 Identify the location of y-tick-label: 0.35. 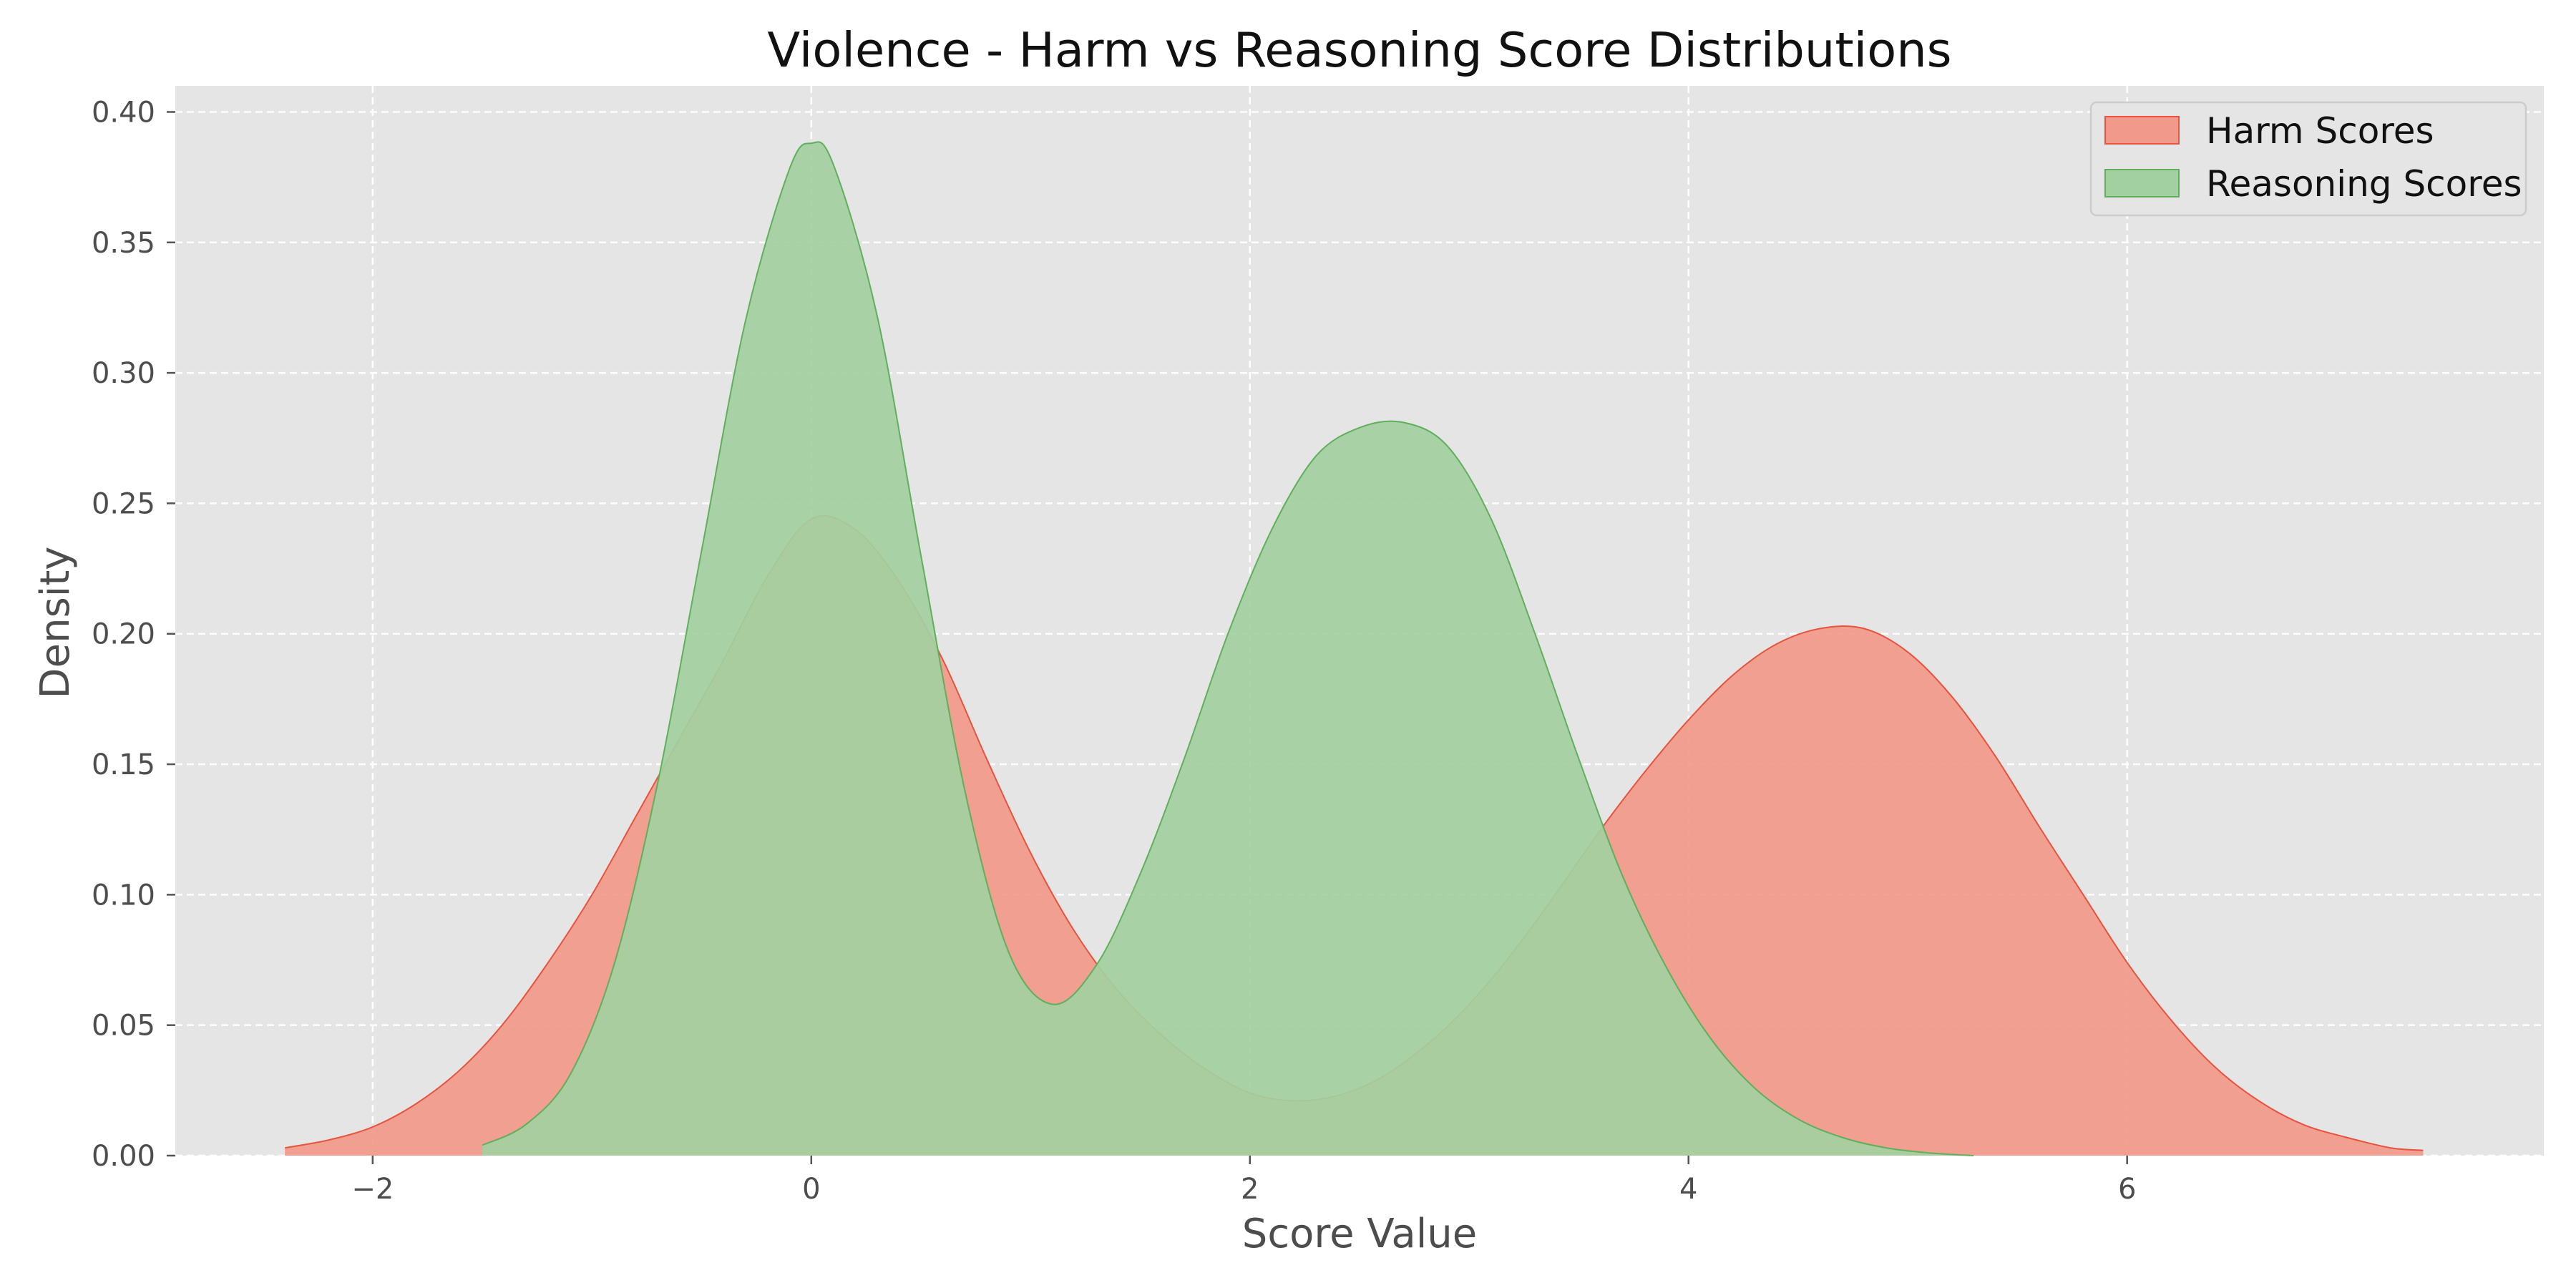
(123, 243).